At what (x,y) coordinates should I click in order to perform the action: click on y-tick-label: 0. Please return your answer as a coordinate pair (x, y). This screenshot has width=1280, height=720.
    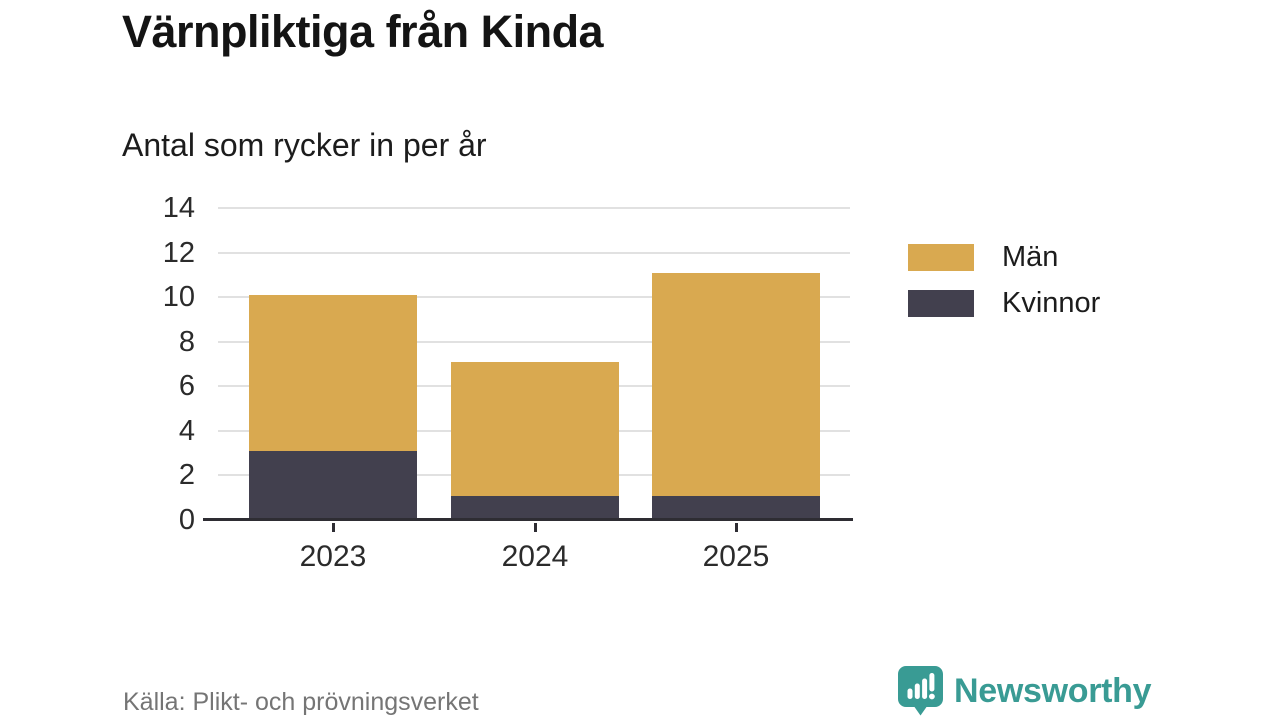
    Looking at the image, I should click on (186, 520).